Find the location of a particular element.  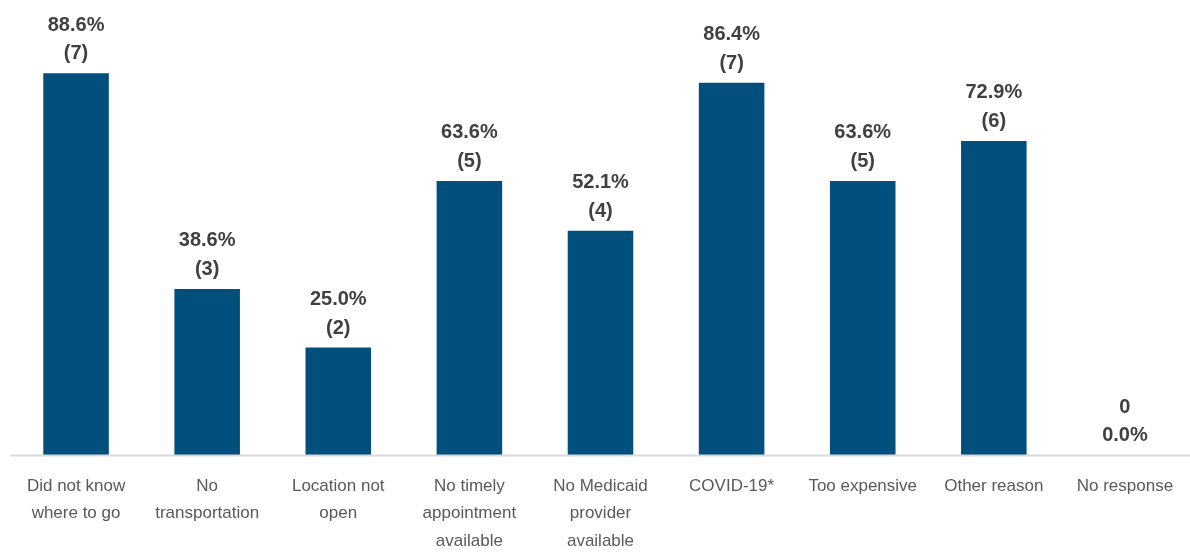

data-label: 0 0.0% is located at coordinates (1125, 420).